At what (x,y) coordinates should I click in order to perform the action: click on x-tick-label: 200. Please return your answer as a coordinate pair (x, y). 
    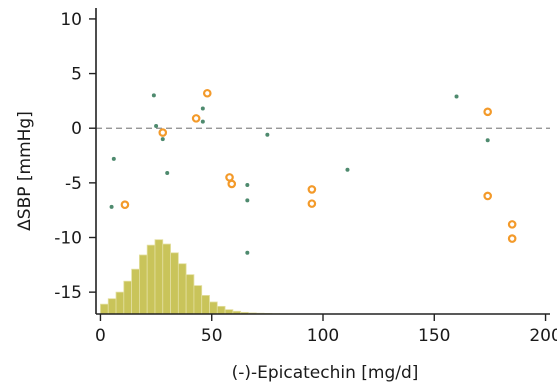
    Looking at the image, I should click on (543, 336).